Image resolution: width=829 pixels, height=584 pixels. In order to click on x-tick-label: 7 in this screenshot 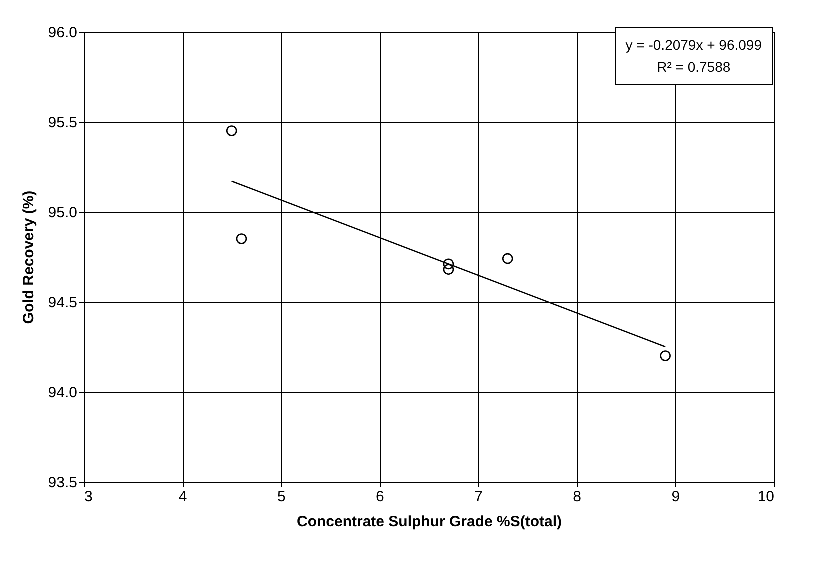, I will do `click(478, 497)`.